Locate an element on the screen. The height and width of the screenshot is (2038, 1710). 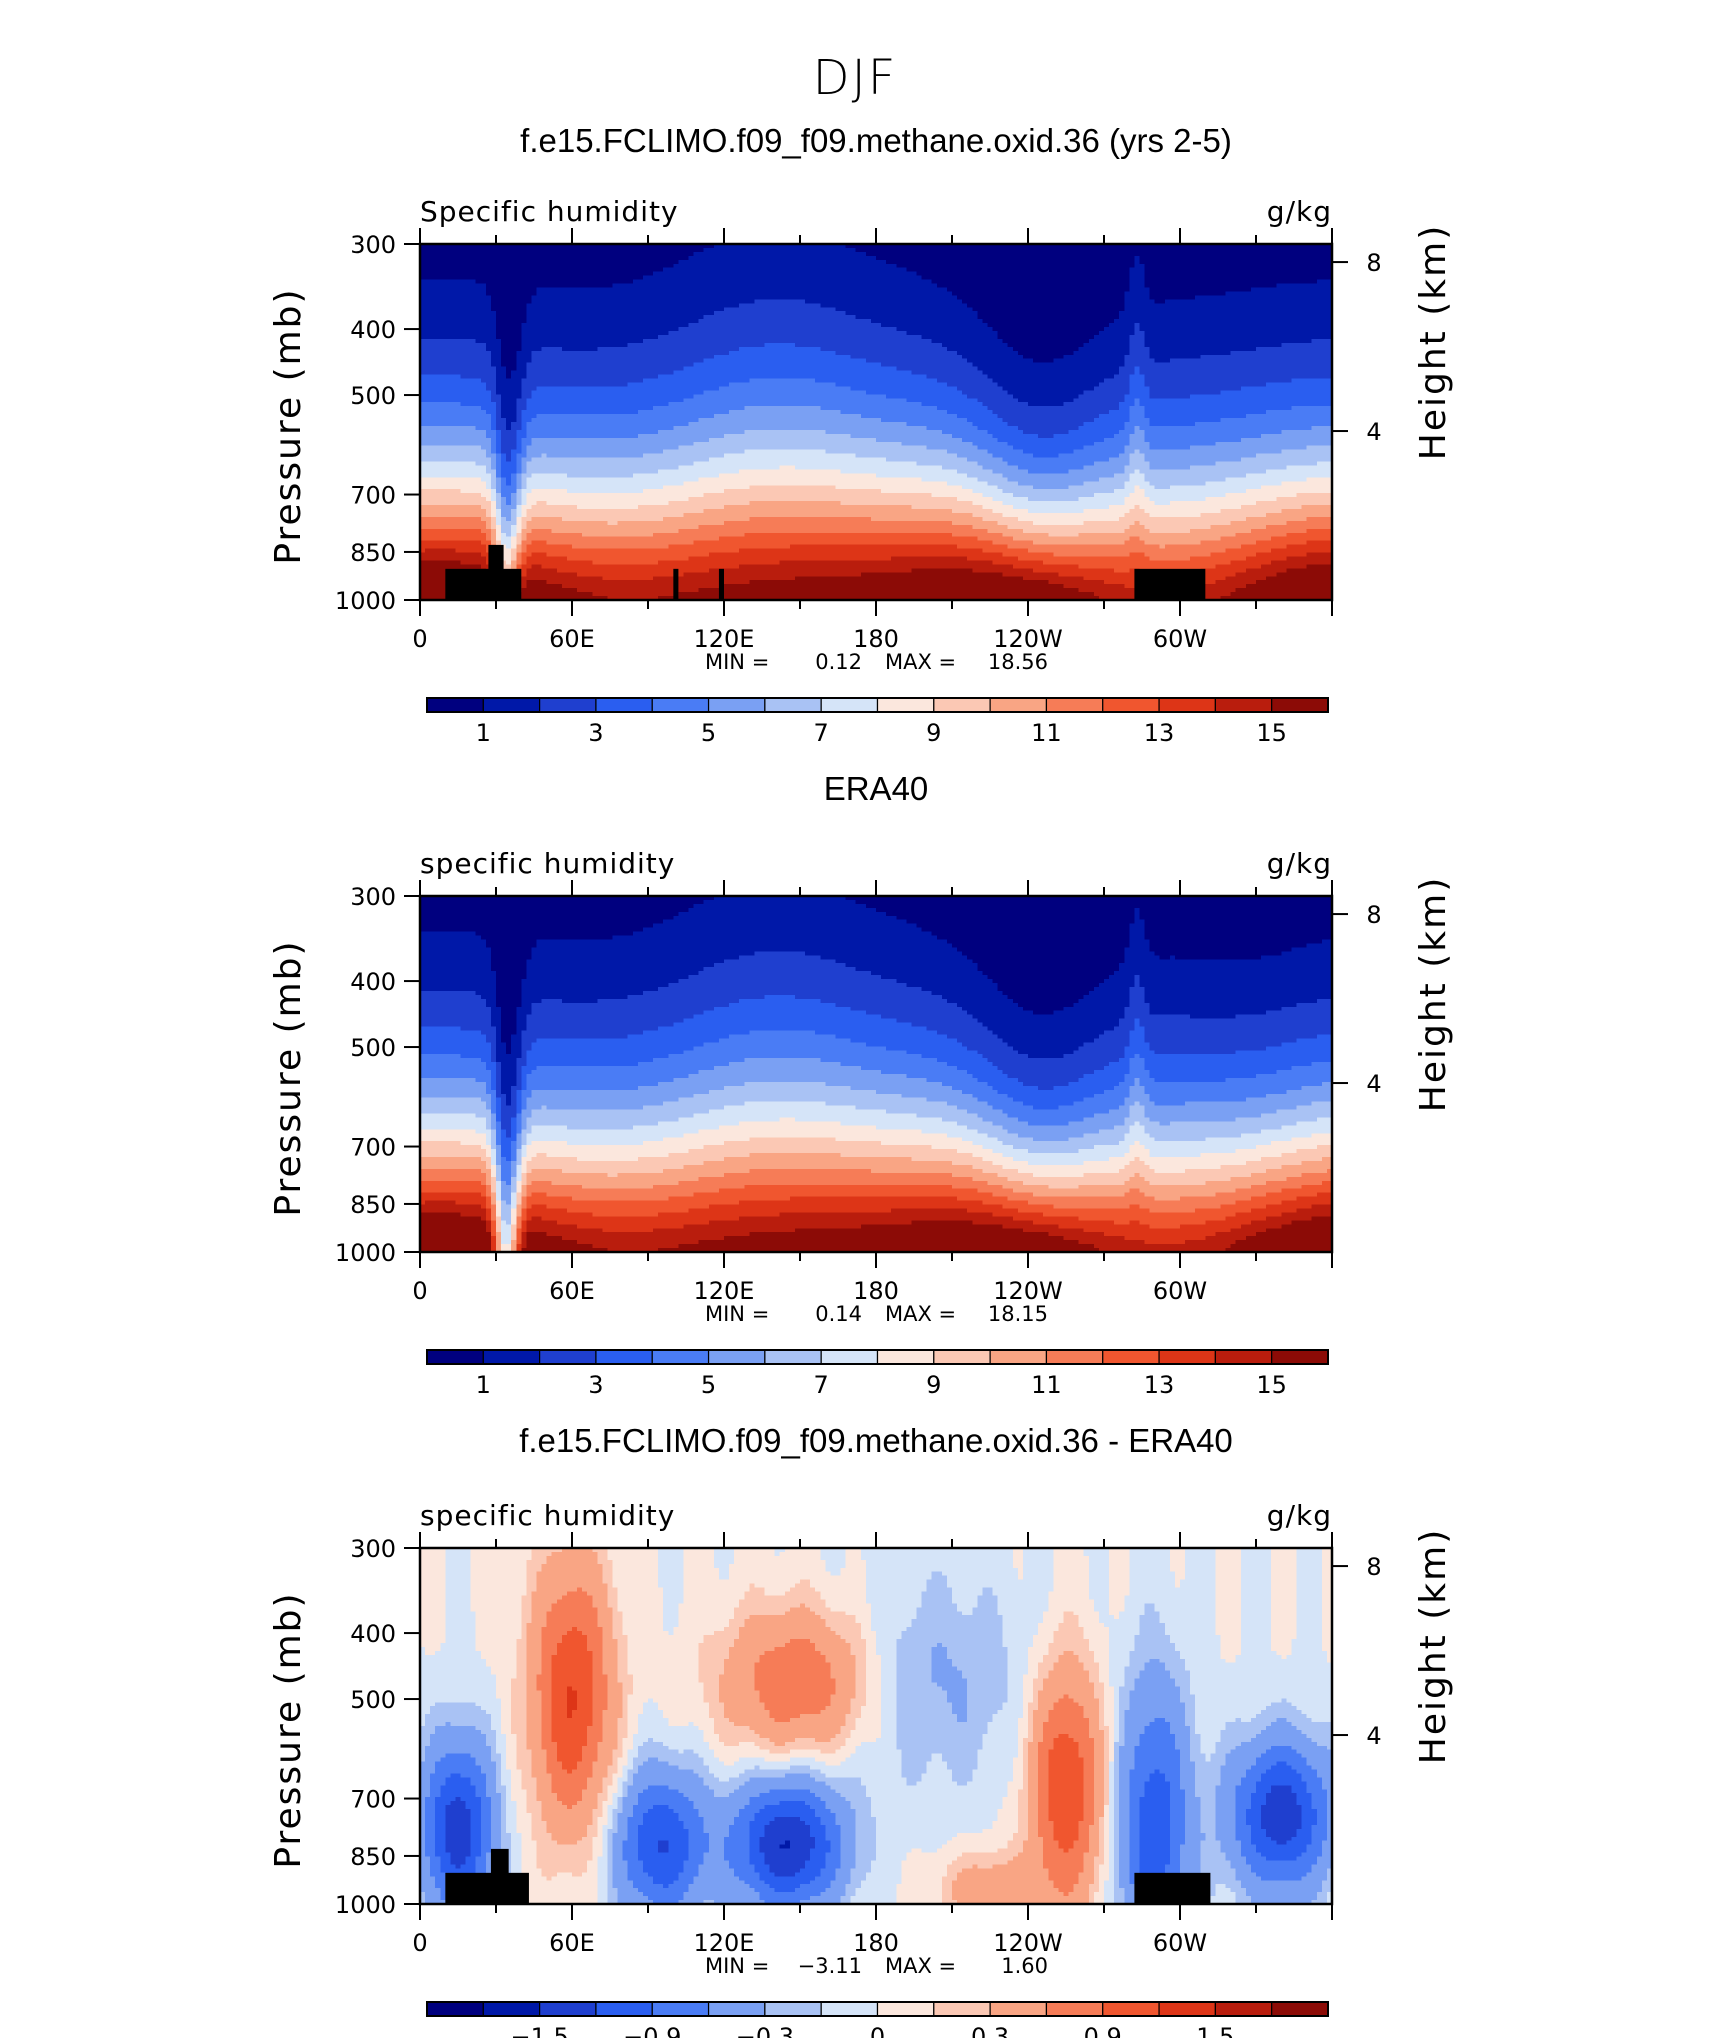
colorbar-label: −0.9 is located at coordinates (652, 2030).